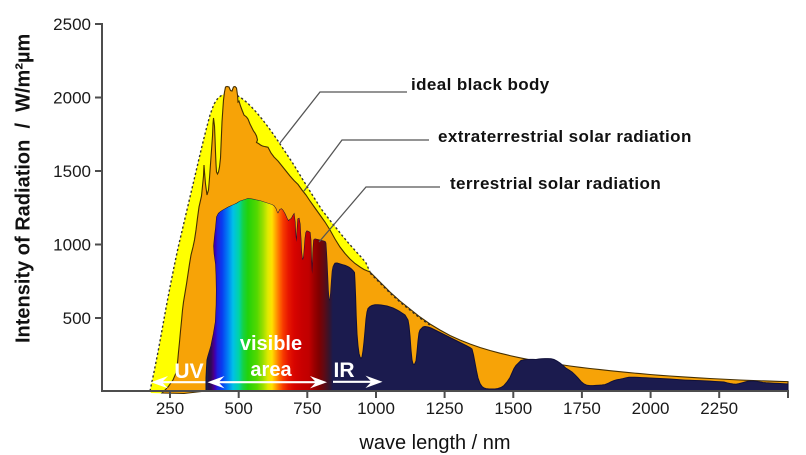  What do you see at coordinates (445, 408) in the screenshot?
I see `svg-text: 1250` at bounding box center [445, 408].